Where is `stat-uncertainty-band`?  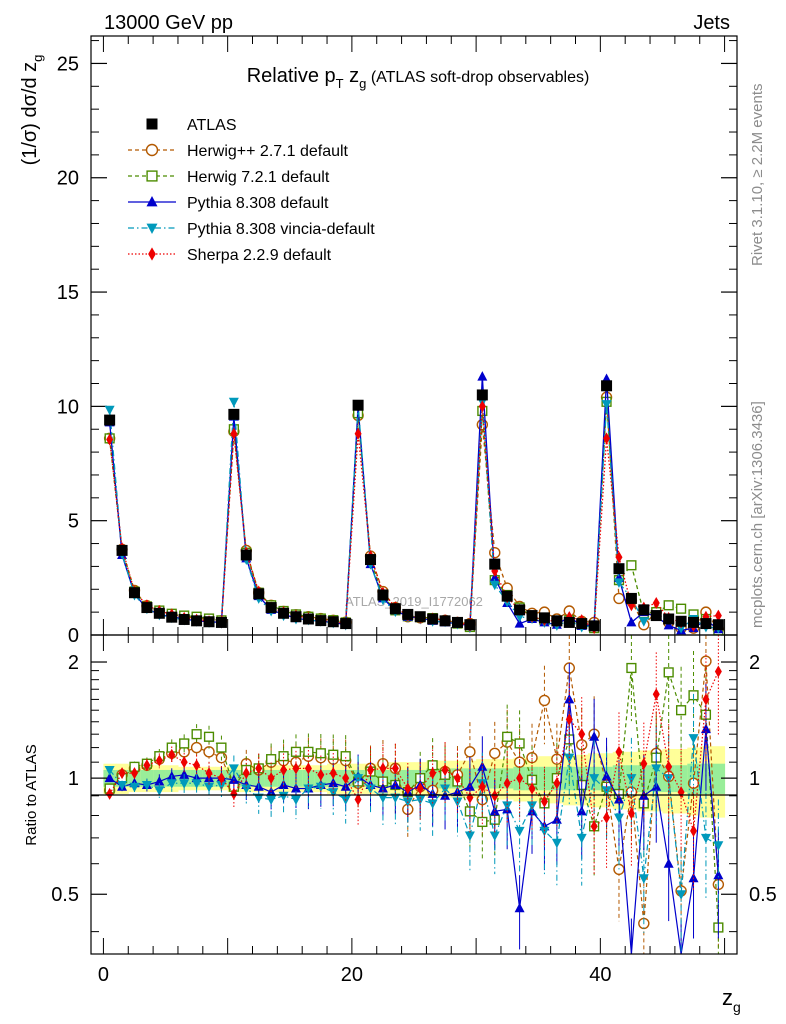
stat-uncertainty-band is located at coordinates (681, 779).